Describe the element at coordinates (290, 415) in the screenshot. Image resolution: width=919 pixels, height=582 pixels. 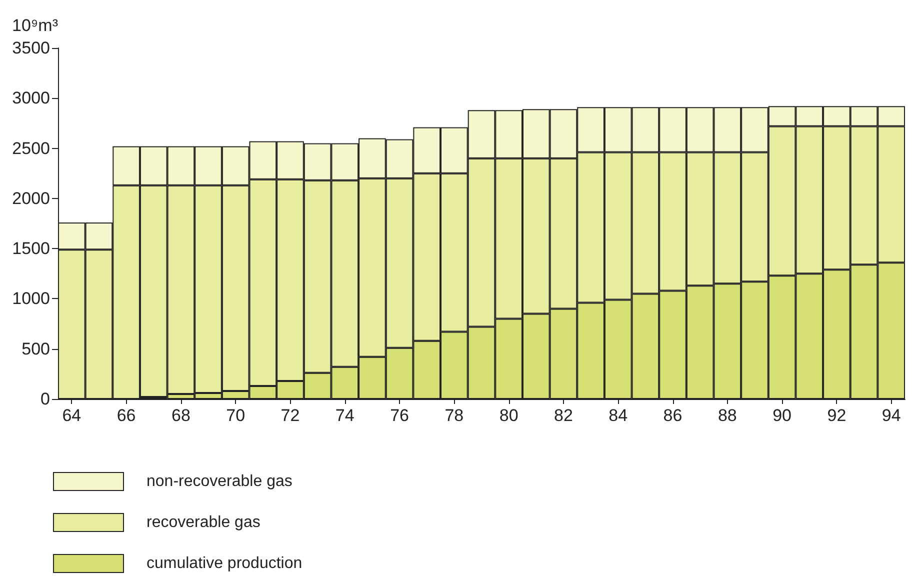
I see `x-tick-label: 72` at that location.